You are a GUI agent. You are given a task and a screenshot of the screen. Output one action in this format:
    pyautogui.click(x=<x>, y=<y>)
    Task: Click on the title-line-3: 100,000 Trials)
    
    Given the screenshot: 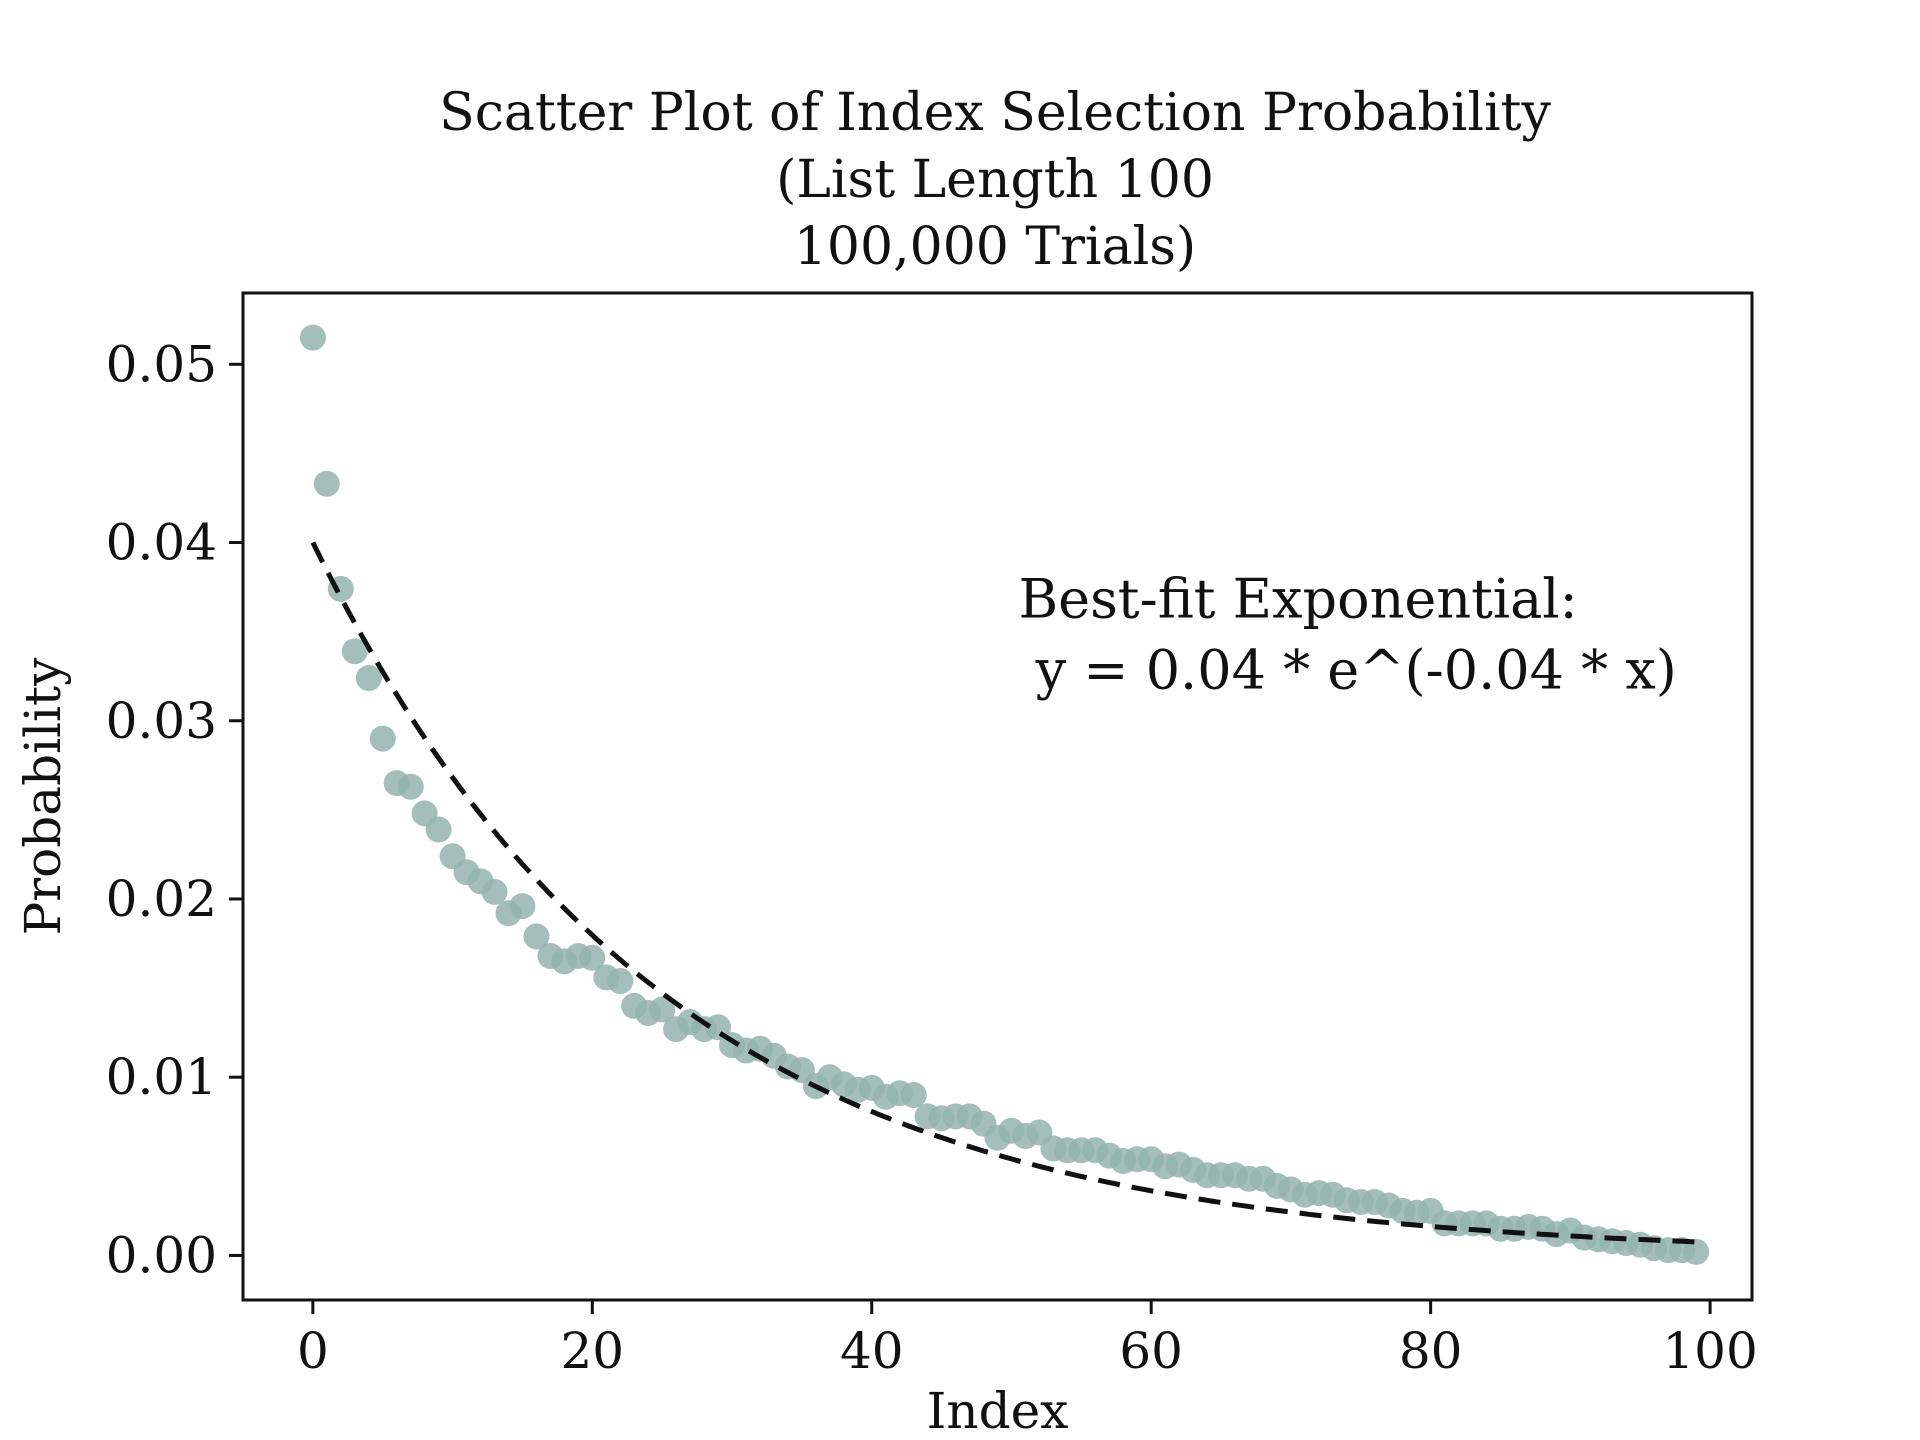 What is the action you would take?
    pyautogui.click(x=995, y=247)
    